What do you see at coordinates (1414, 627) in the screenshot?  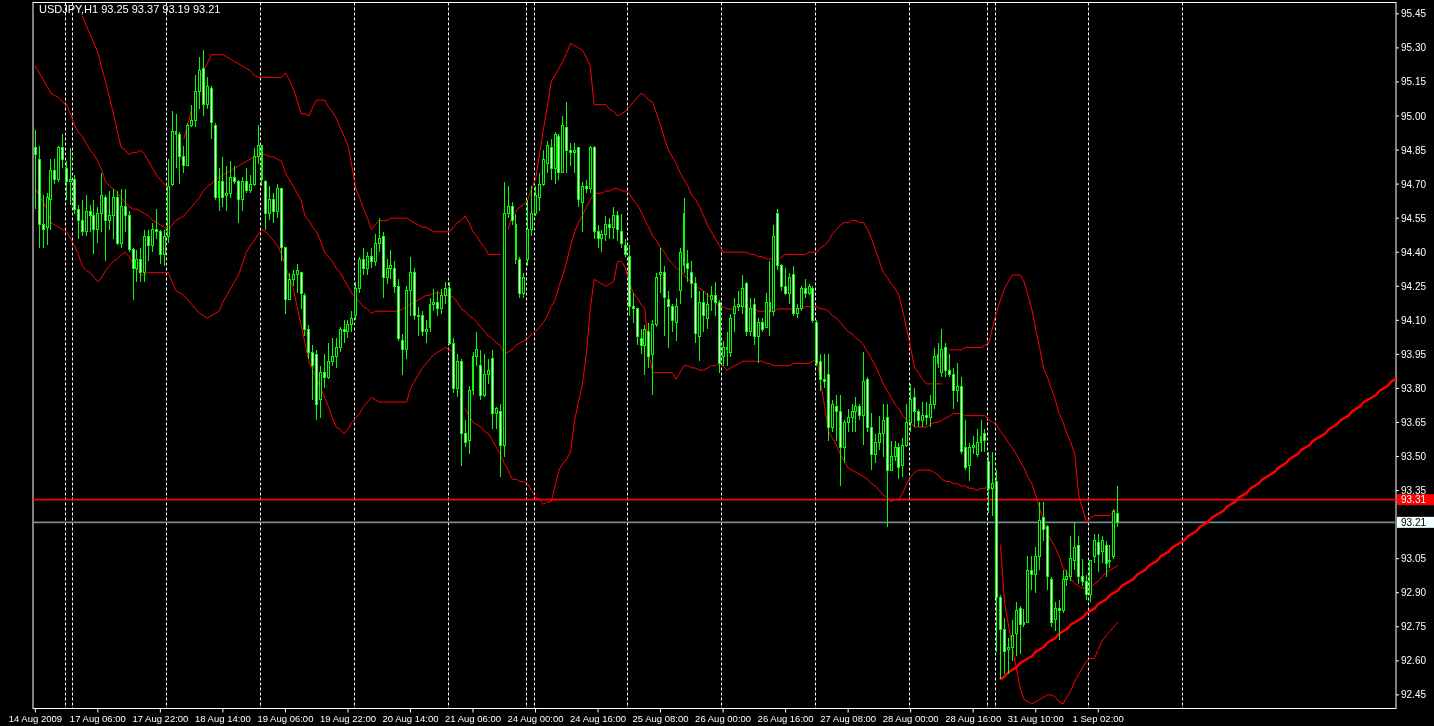 I see `y-tick-label: 92.75` at bounding box center [1414, 627].